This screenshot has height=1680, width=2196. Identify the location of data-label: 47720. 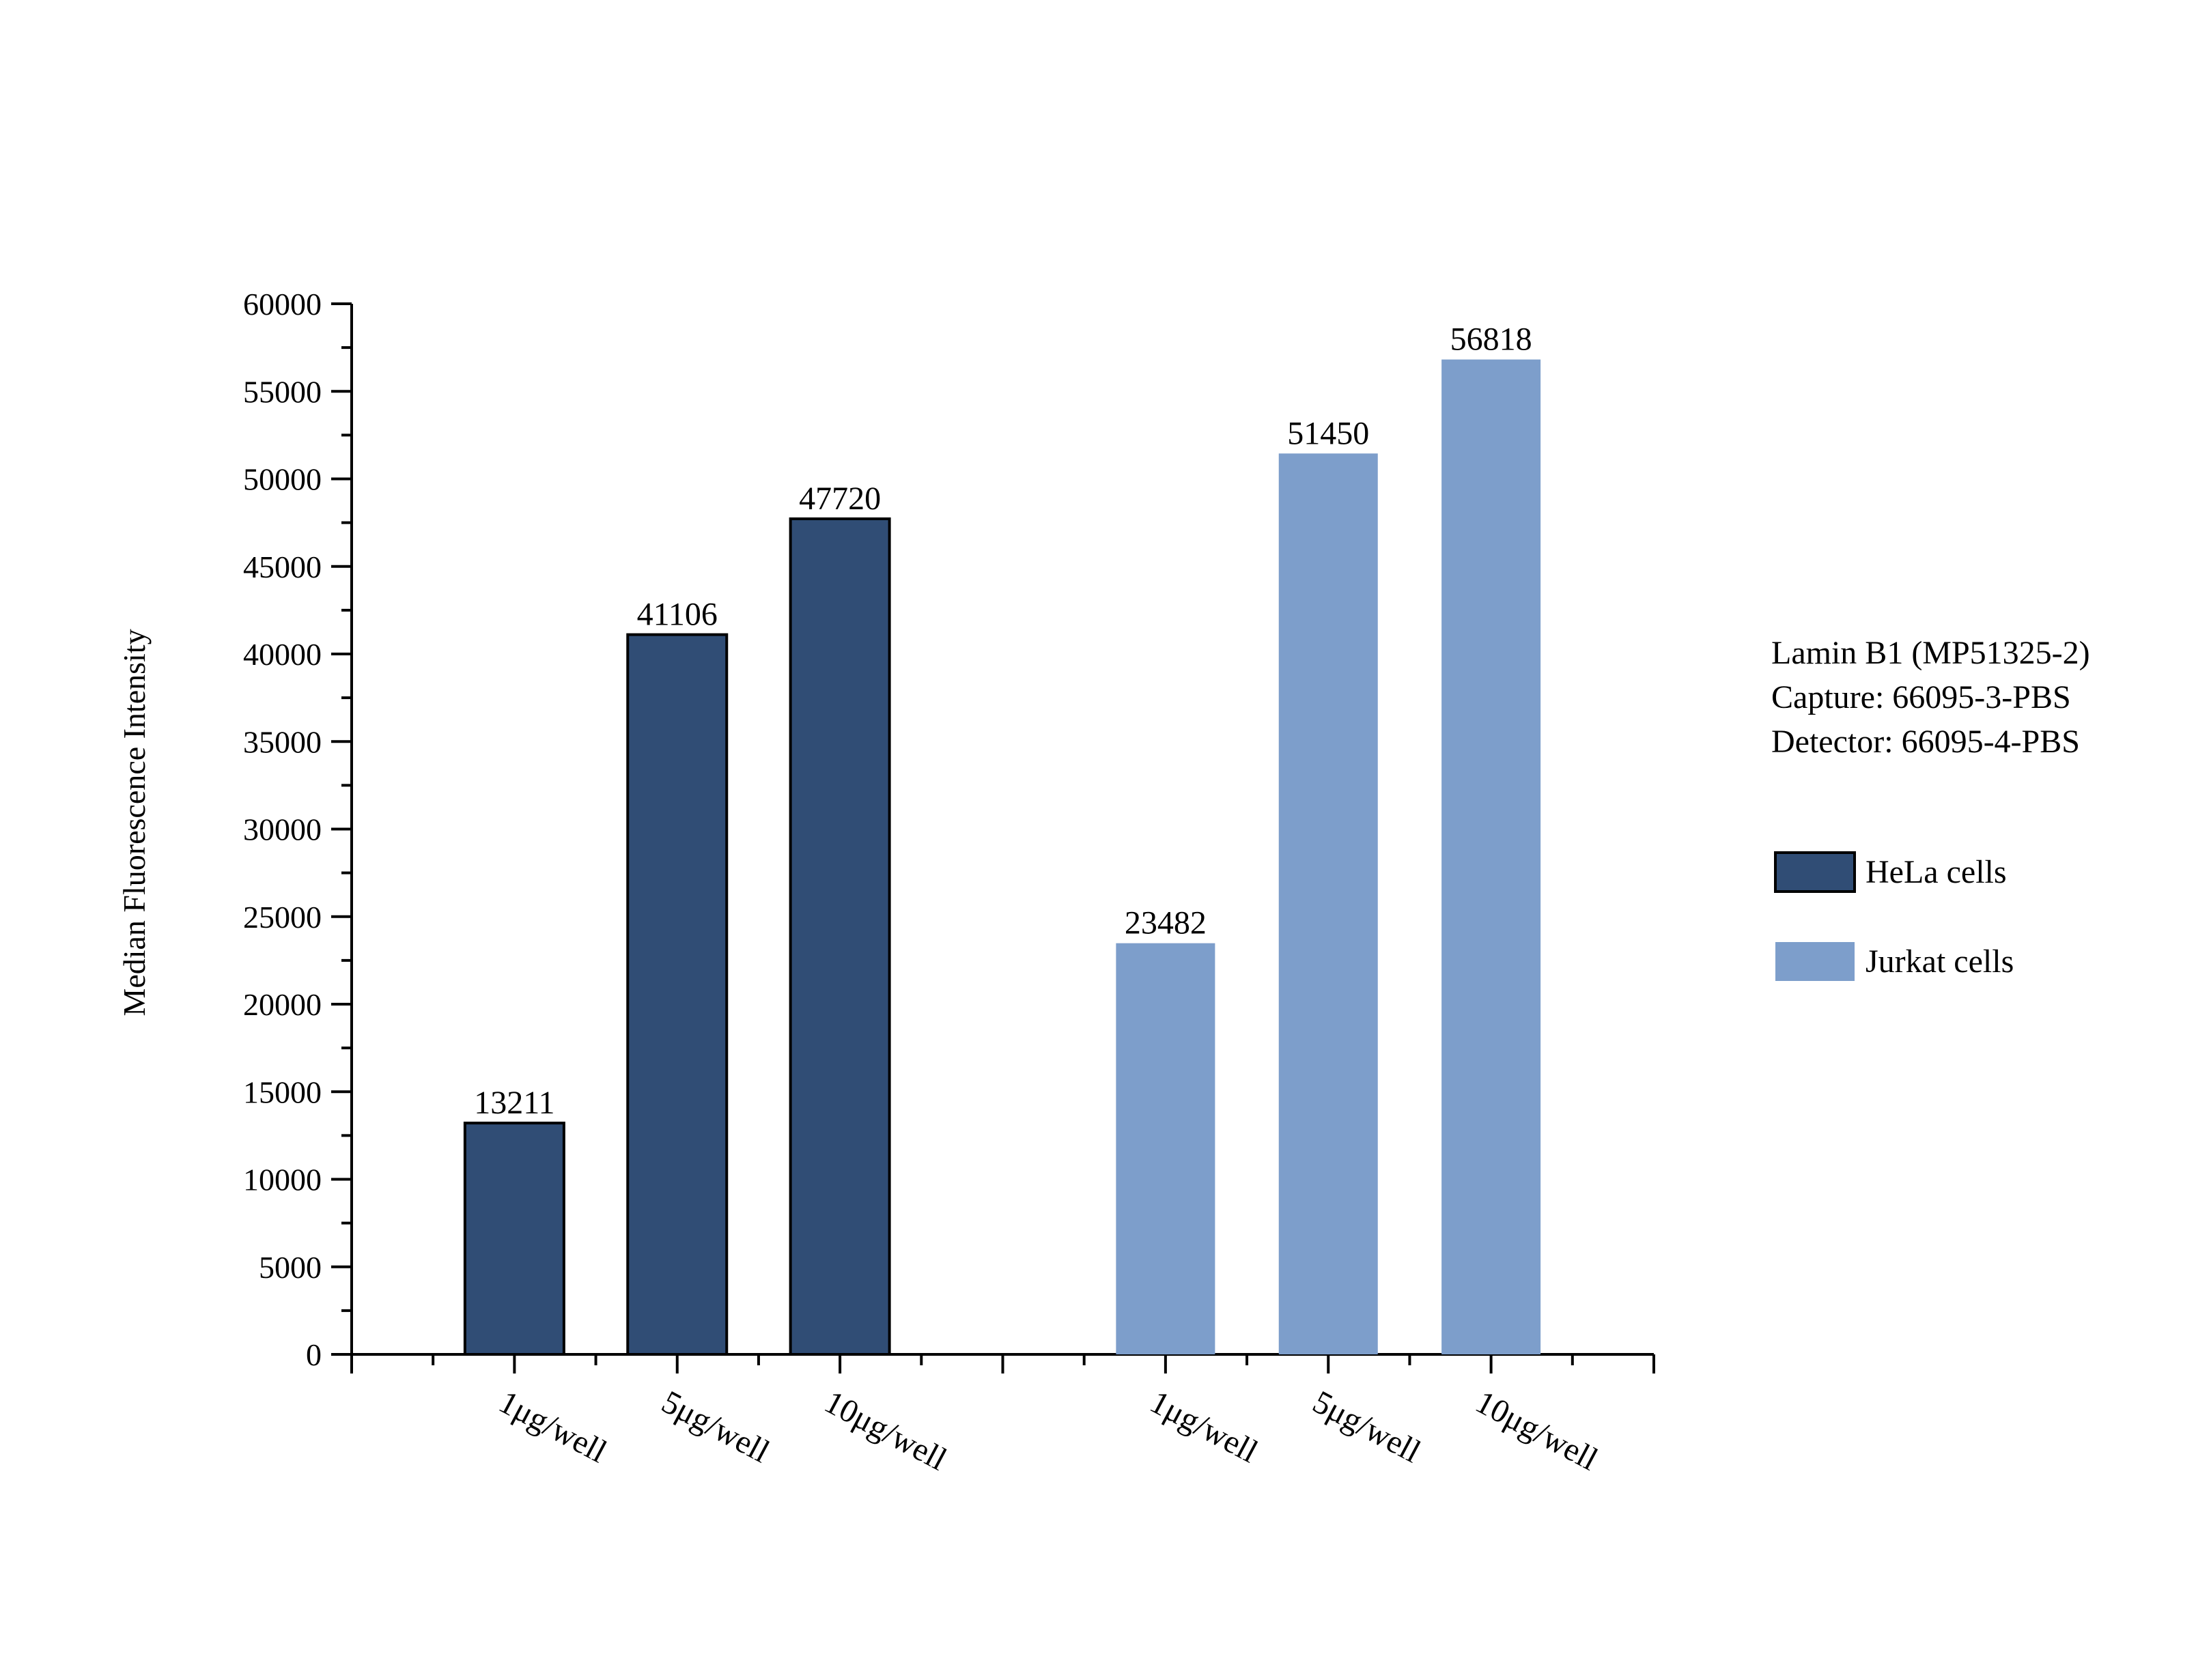
(840, 499).